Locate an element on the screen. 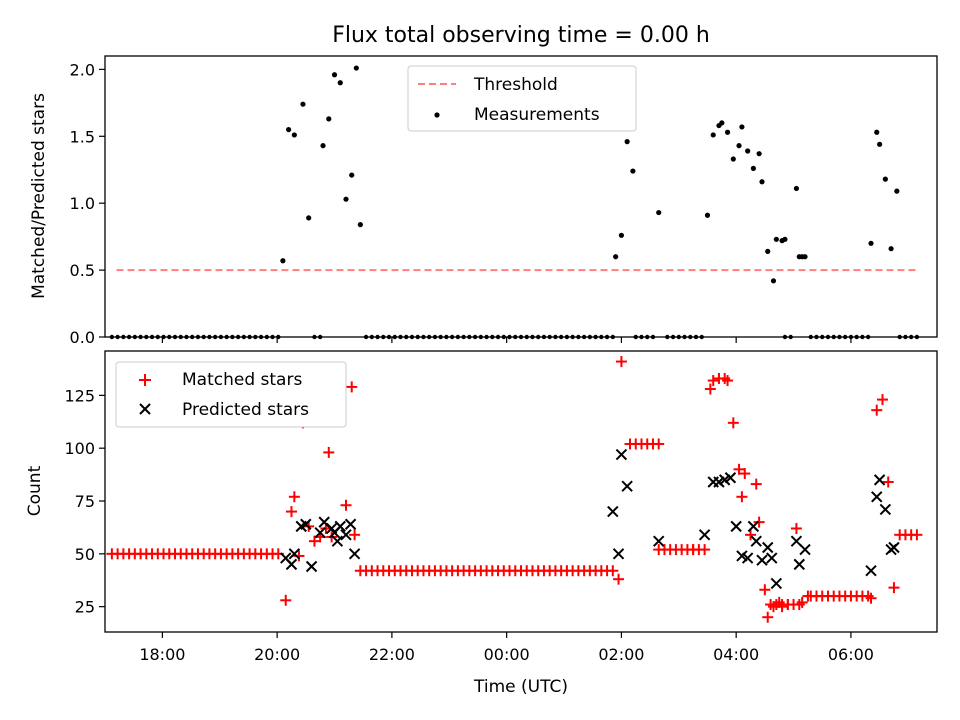  legend-measurements-swatch is located at coordinates (437, 115).